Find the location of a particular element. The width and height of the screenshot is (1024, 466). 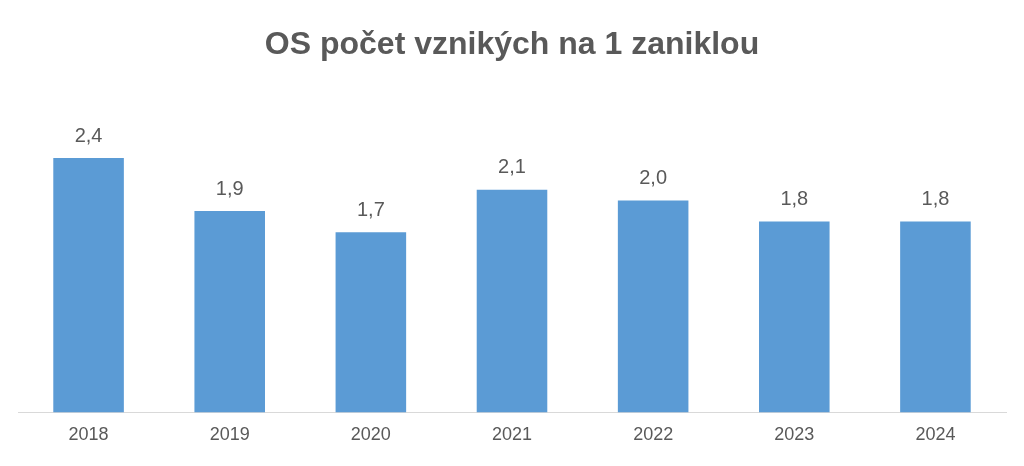

x-tick-label: 2018 is located at coordinates (88, 434).